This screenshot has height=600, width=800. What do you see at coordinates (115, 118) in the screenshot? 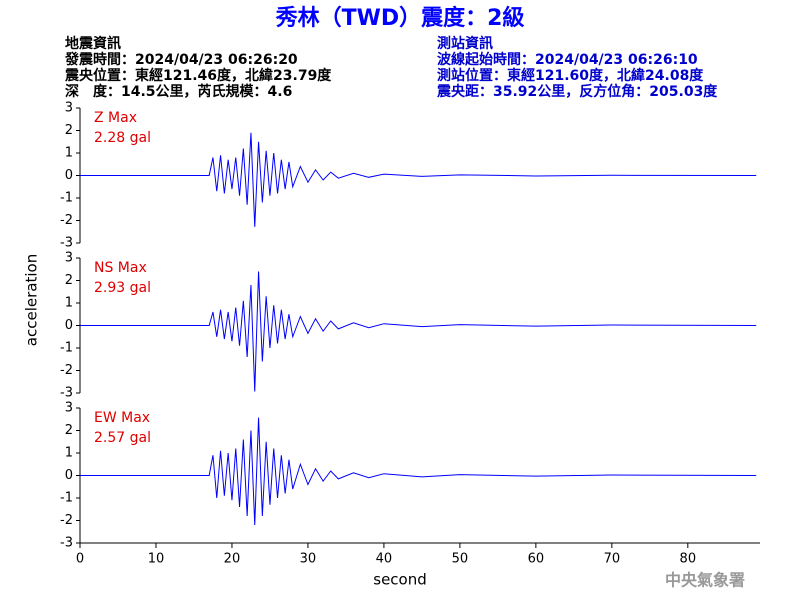
I see `panel-label: Z Max` at bounding box center [115, 118].